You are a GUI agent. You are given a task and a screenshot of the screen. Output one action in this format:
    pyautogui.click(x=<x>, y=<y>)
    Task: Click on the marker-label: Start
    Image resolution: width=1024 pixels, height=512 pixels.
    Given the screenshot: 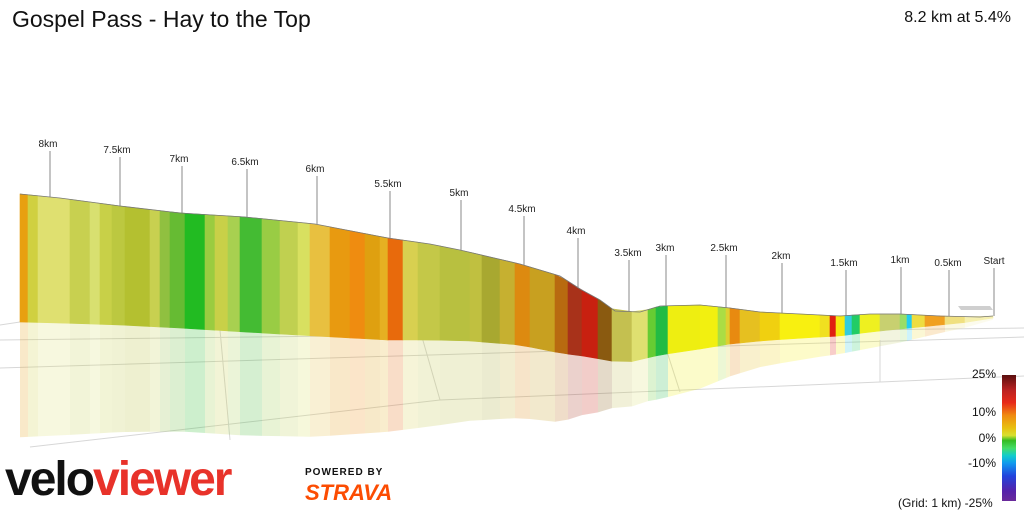 What is the action you would take?
    pyautogui.click(x=993, y=261)
    